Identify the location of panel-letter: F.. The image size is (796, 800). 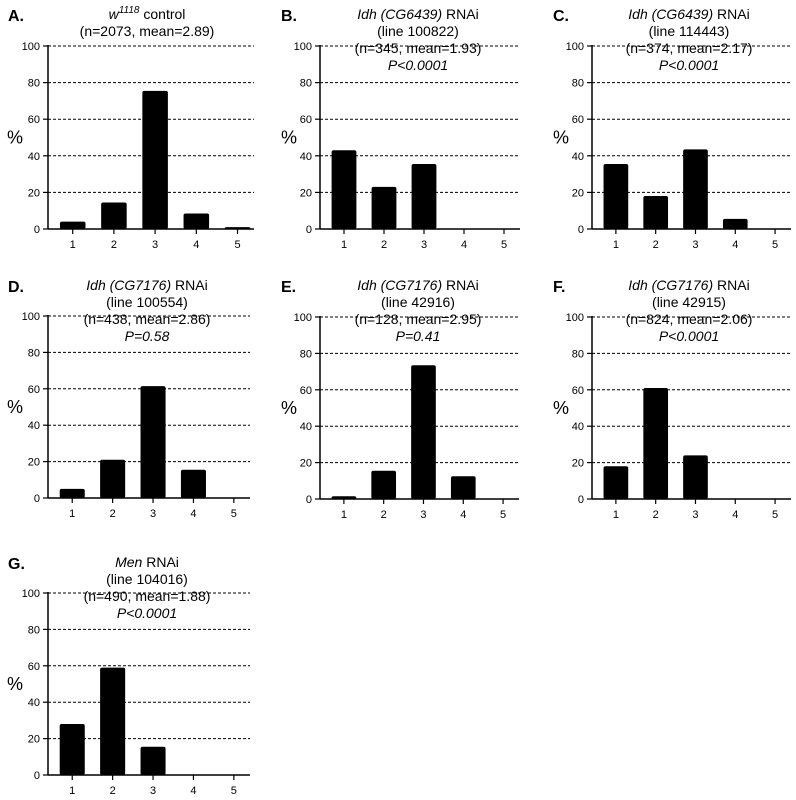
(559, 287).